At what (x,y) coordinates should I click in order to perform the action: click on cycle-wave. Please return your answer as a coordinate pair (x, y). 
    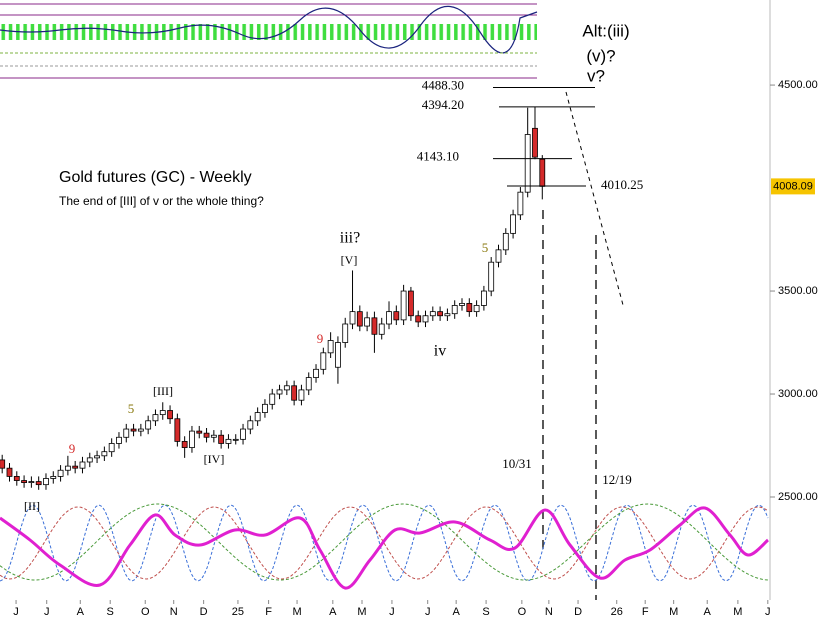
    Looking at the image, I should click on (384, 542).